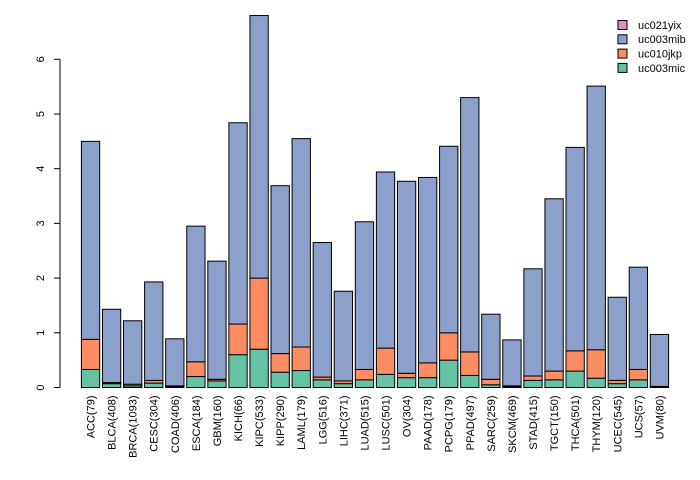  Describe the element at coordinates (597, 424) in the screenshot. I see `x-tick-label: THYM(120)` at that location.